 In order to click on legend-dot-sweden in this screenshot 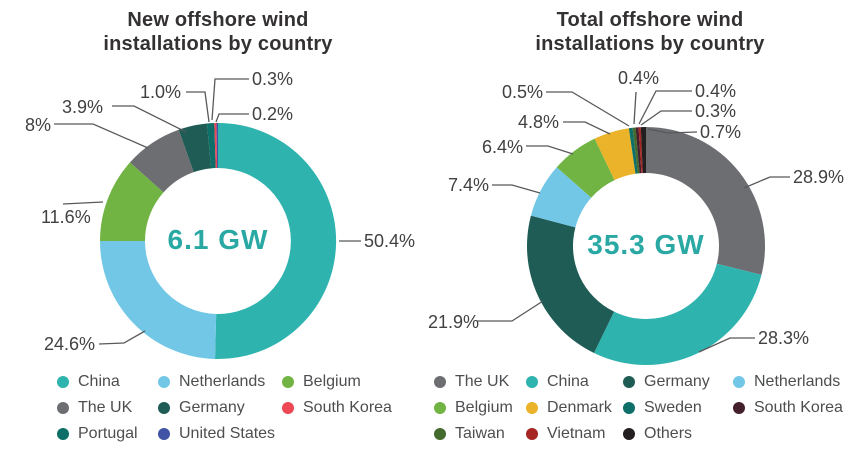, I will do `click(629, 408)`.